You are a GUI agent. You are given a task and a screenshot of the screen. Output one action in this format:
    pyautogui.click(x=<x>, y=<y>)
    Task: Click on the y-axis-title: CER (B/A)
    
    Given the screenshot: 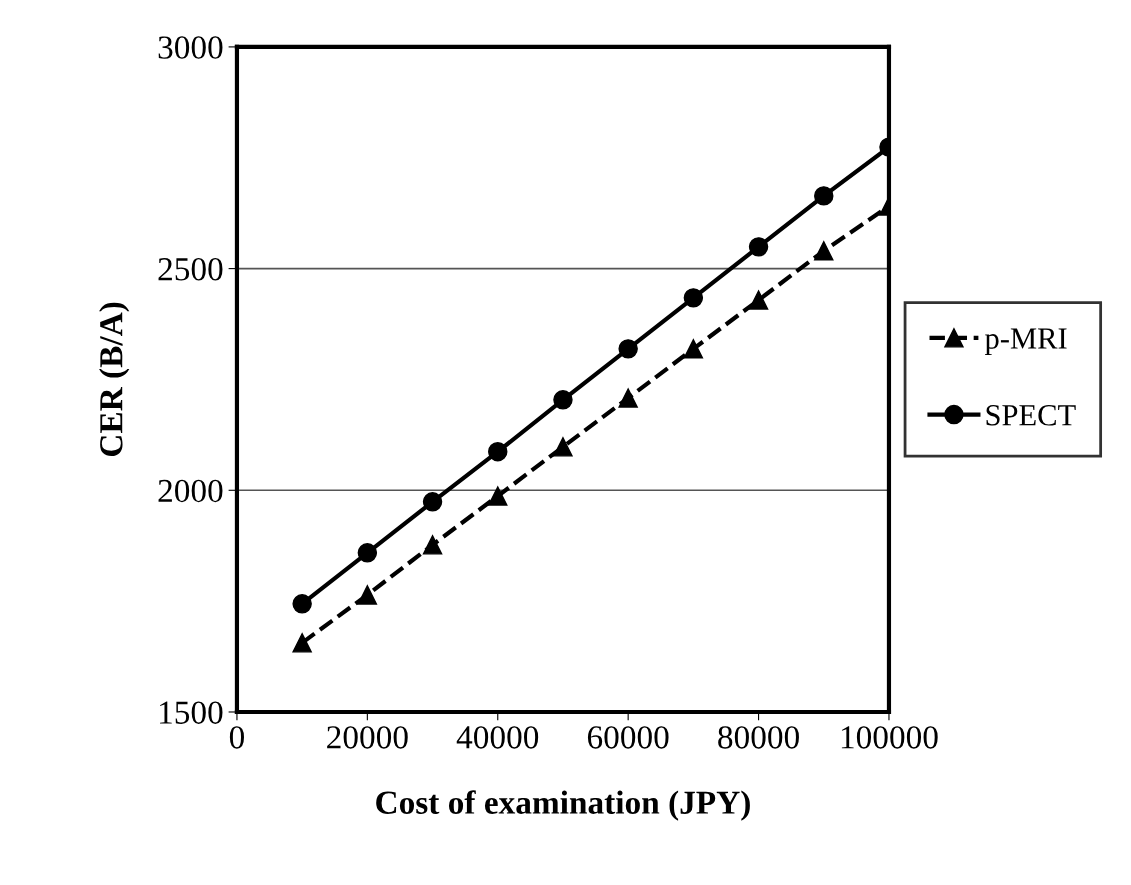 What is the action you would take?
    pyautogui.click(x=114, y=379)
    